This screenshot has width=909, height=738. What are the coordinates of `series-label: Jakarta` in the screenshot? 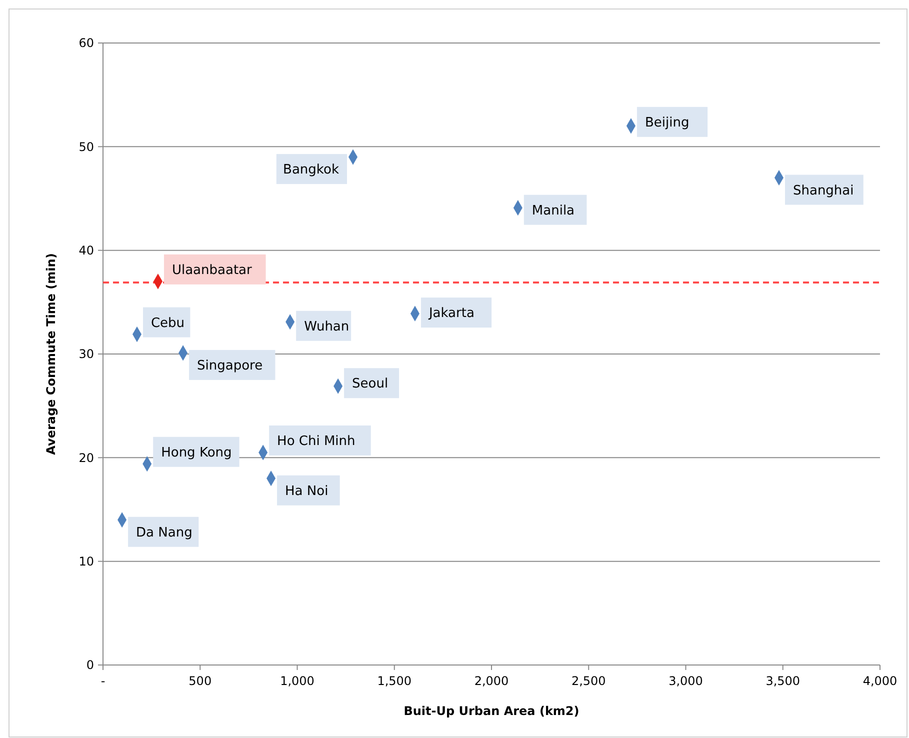 It's located at (451, 314).